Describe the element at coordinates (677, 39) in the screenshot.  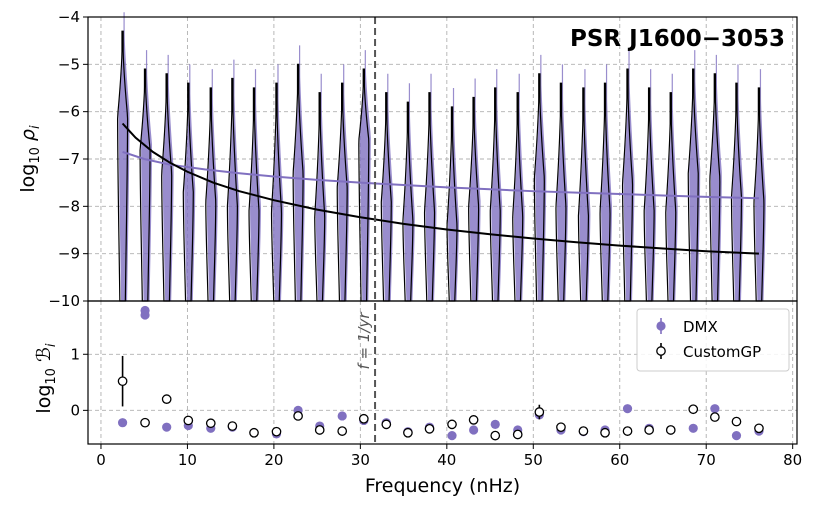
I see `chart-title: PSR J1600−3053` at that location.